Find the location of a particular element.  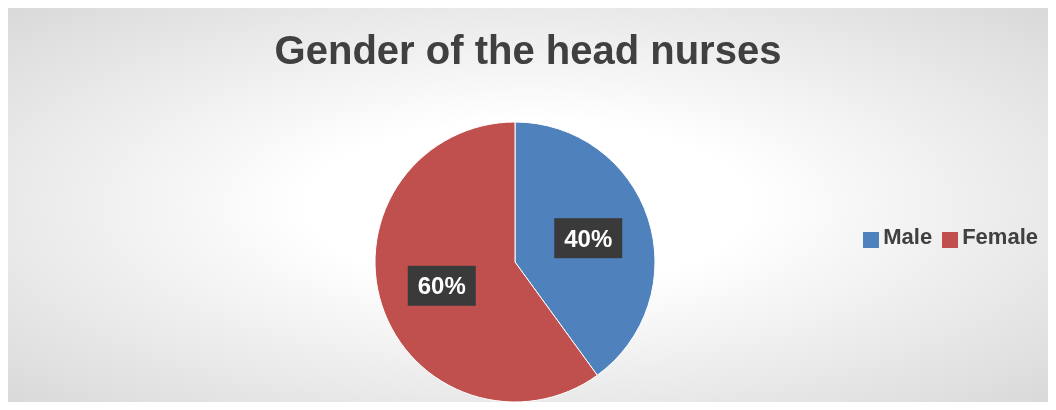

legend-label: Female is located at coordinates (1000, 236).